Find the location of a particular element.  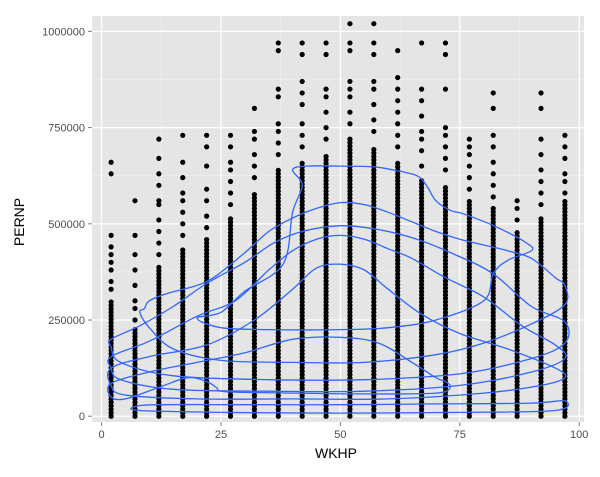

x-tick-label: 100 is located at coordinates (579, 435).